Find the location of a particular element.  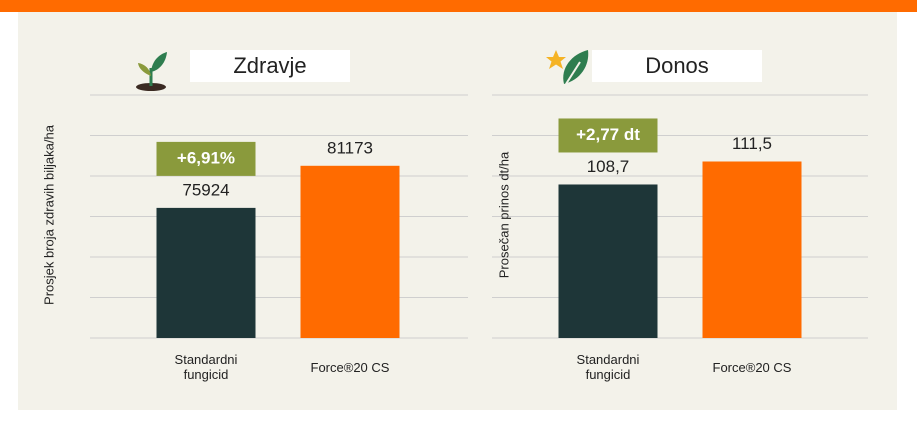

chart-title: Donos is located at coordinates (677, 65).